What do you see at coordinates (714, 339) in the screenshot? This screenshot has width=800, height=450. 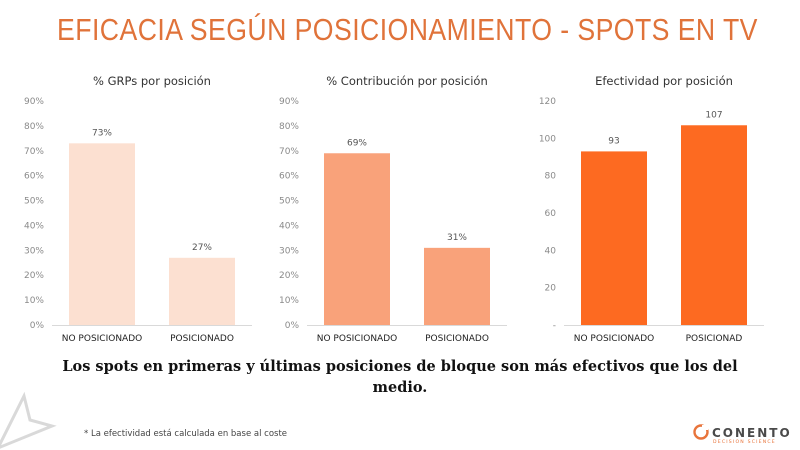 I see `category-label: POSICIONAD` at bounding box center [714, 339].